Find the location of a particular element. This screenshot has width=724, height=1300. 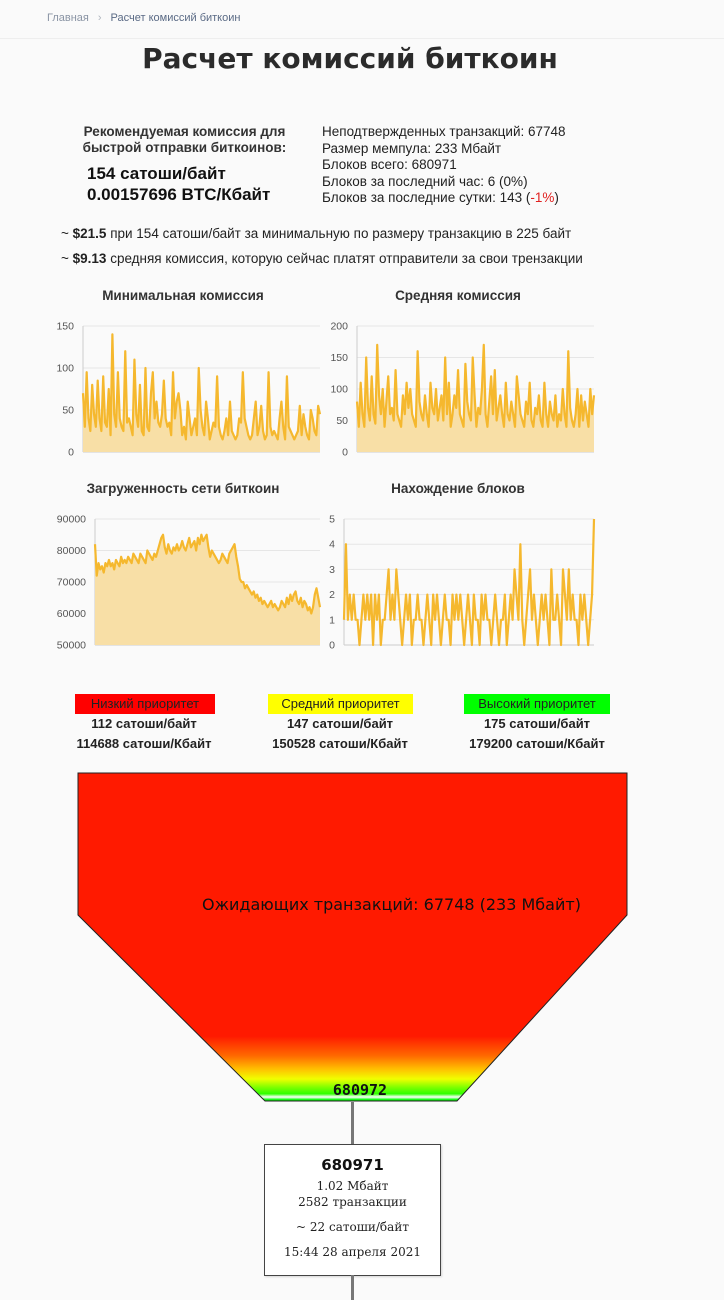

priority-low-sat-kb: 114688 сатоши/Кбайт is located at coordinates (144, 743).